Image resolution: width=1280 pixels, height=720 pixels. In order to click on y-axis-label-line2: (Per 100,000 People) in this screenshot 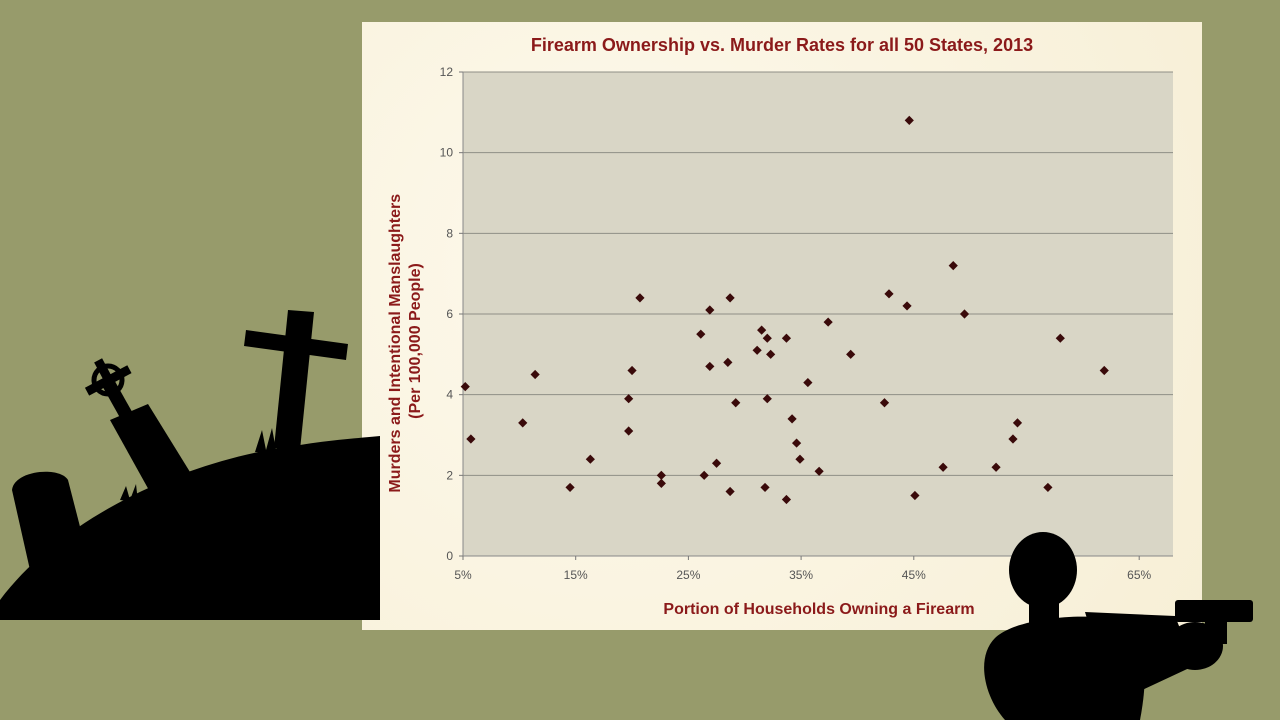, I will do `click(415, 341)`.